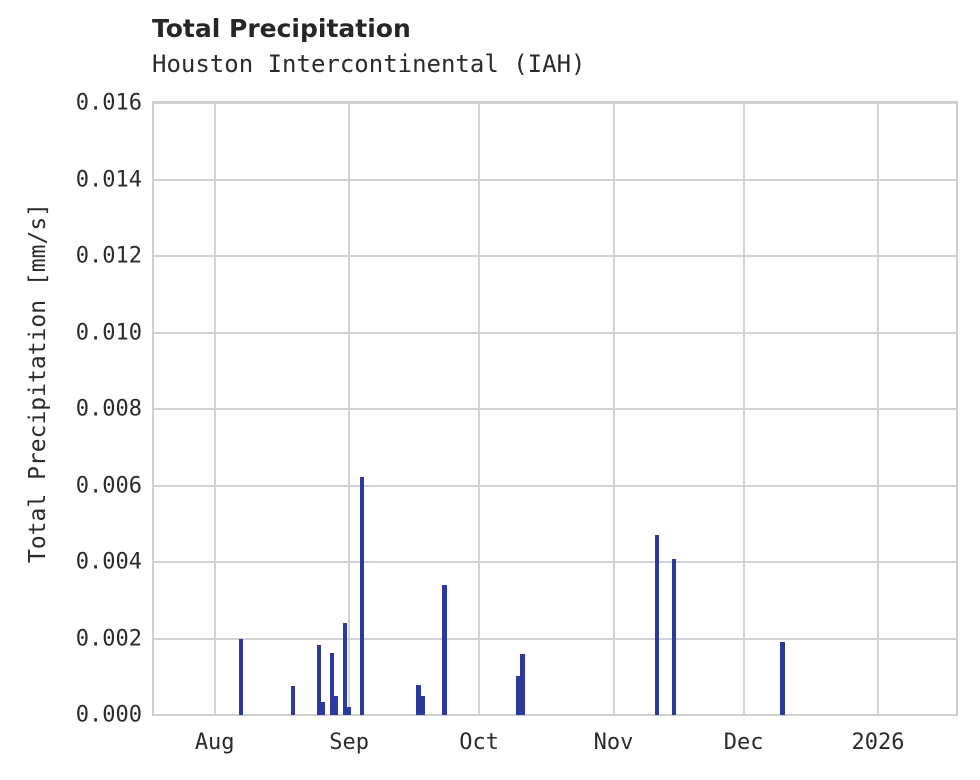 This screenshot has width=980, height=780. Describe the element at coordinates (479, 742) in the screenshot. I see `x-tick-label: Oct` at that location.